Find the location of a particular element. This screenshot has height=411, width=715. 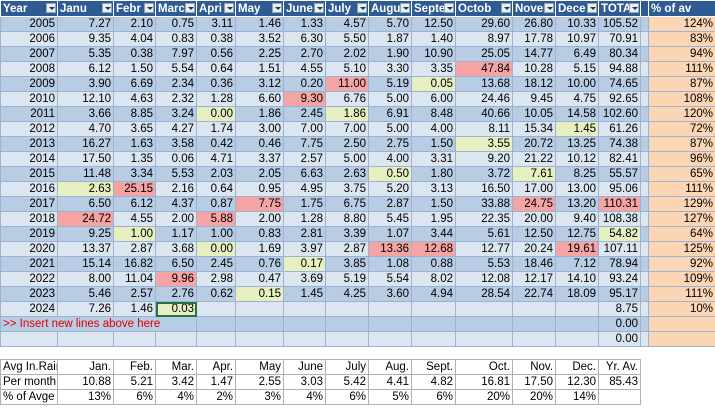

rain-cell: 2.05 is located at coordinates (259, 174).